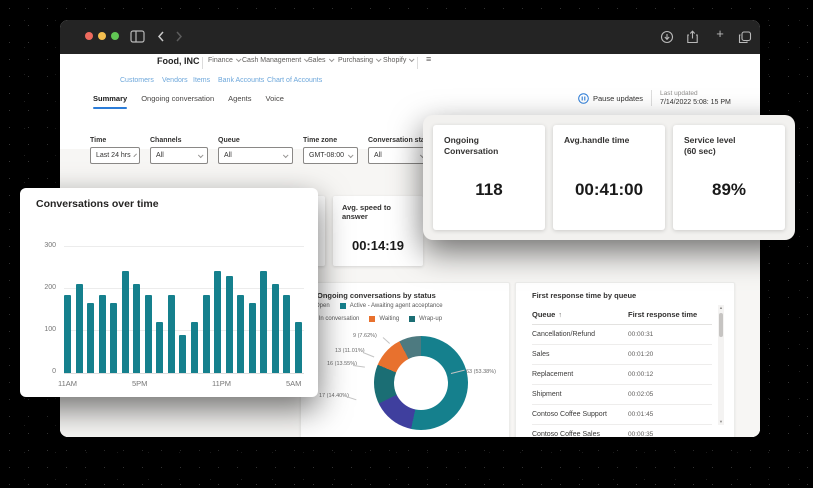 The image size is (813, 488). Describe the element at coordinates (429, 59) in the screenshot. I see `more-menu-icon: ≡` at that location.